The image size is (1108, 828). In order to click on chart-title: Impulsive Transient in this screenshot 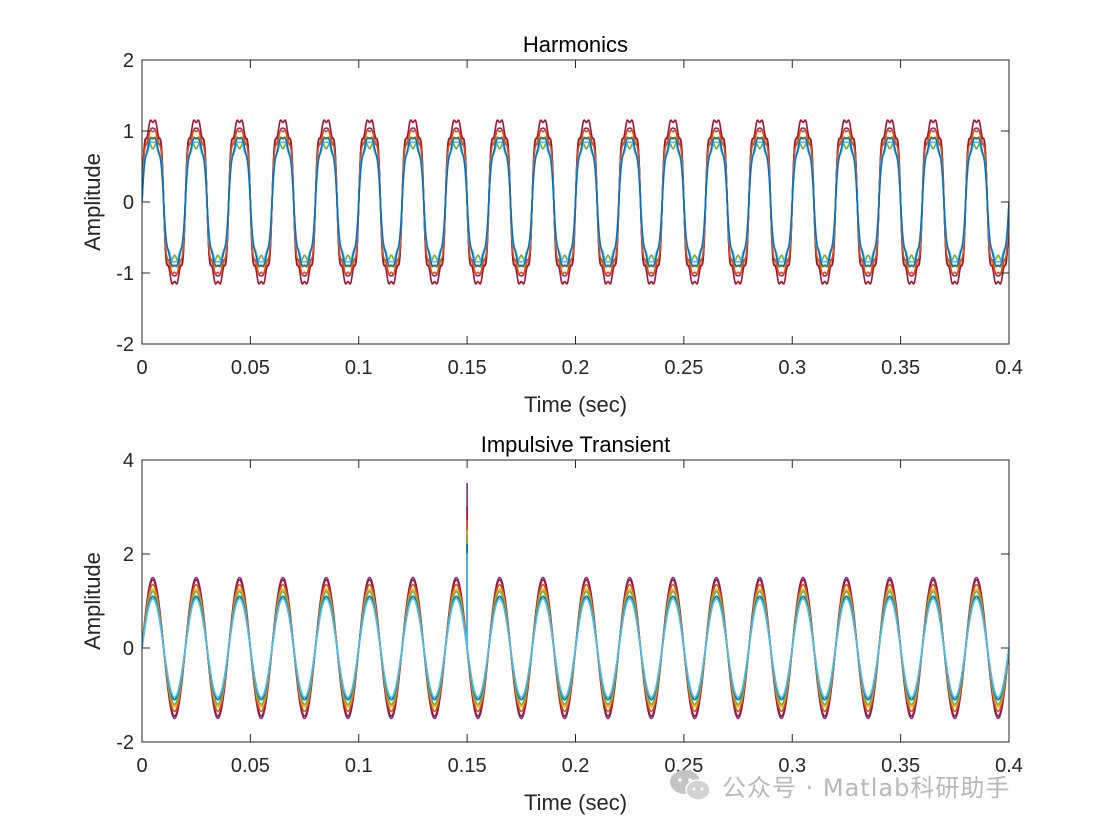, I will do `click(576, 444)`.